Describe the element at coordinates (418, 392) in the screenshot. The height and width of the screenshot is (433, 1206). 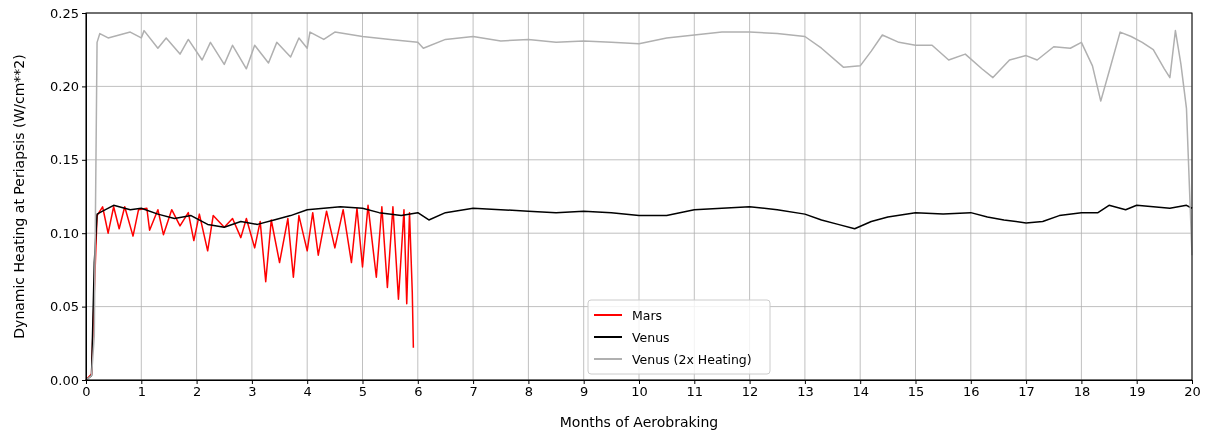
I see `x-tick-label: 6` at that location.